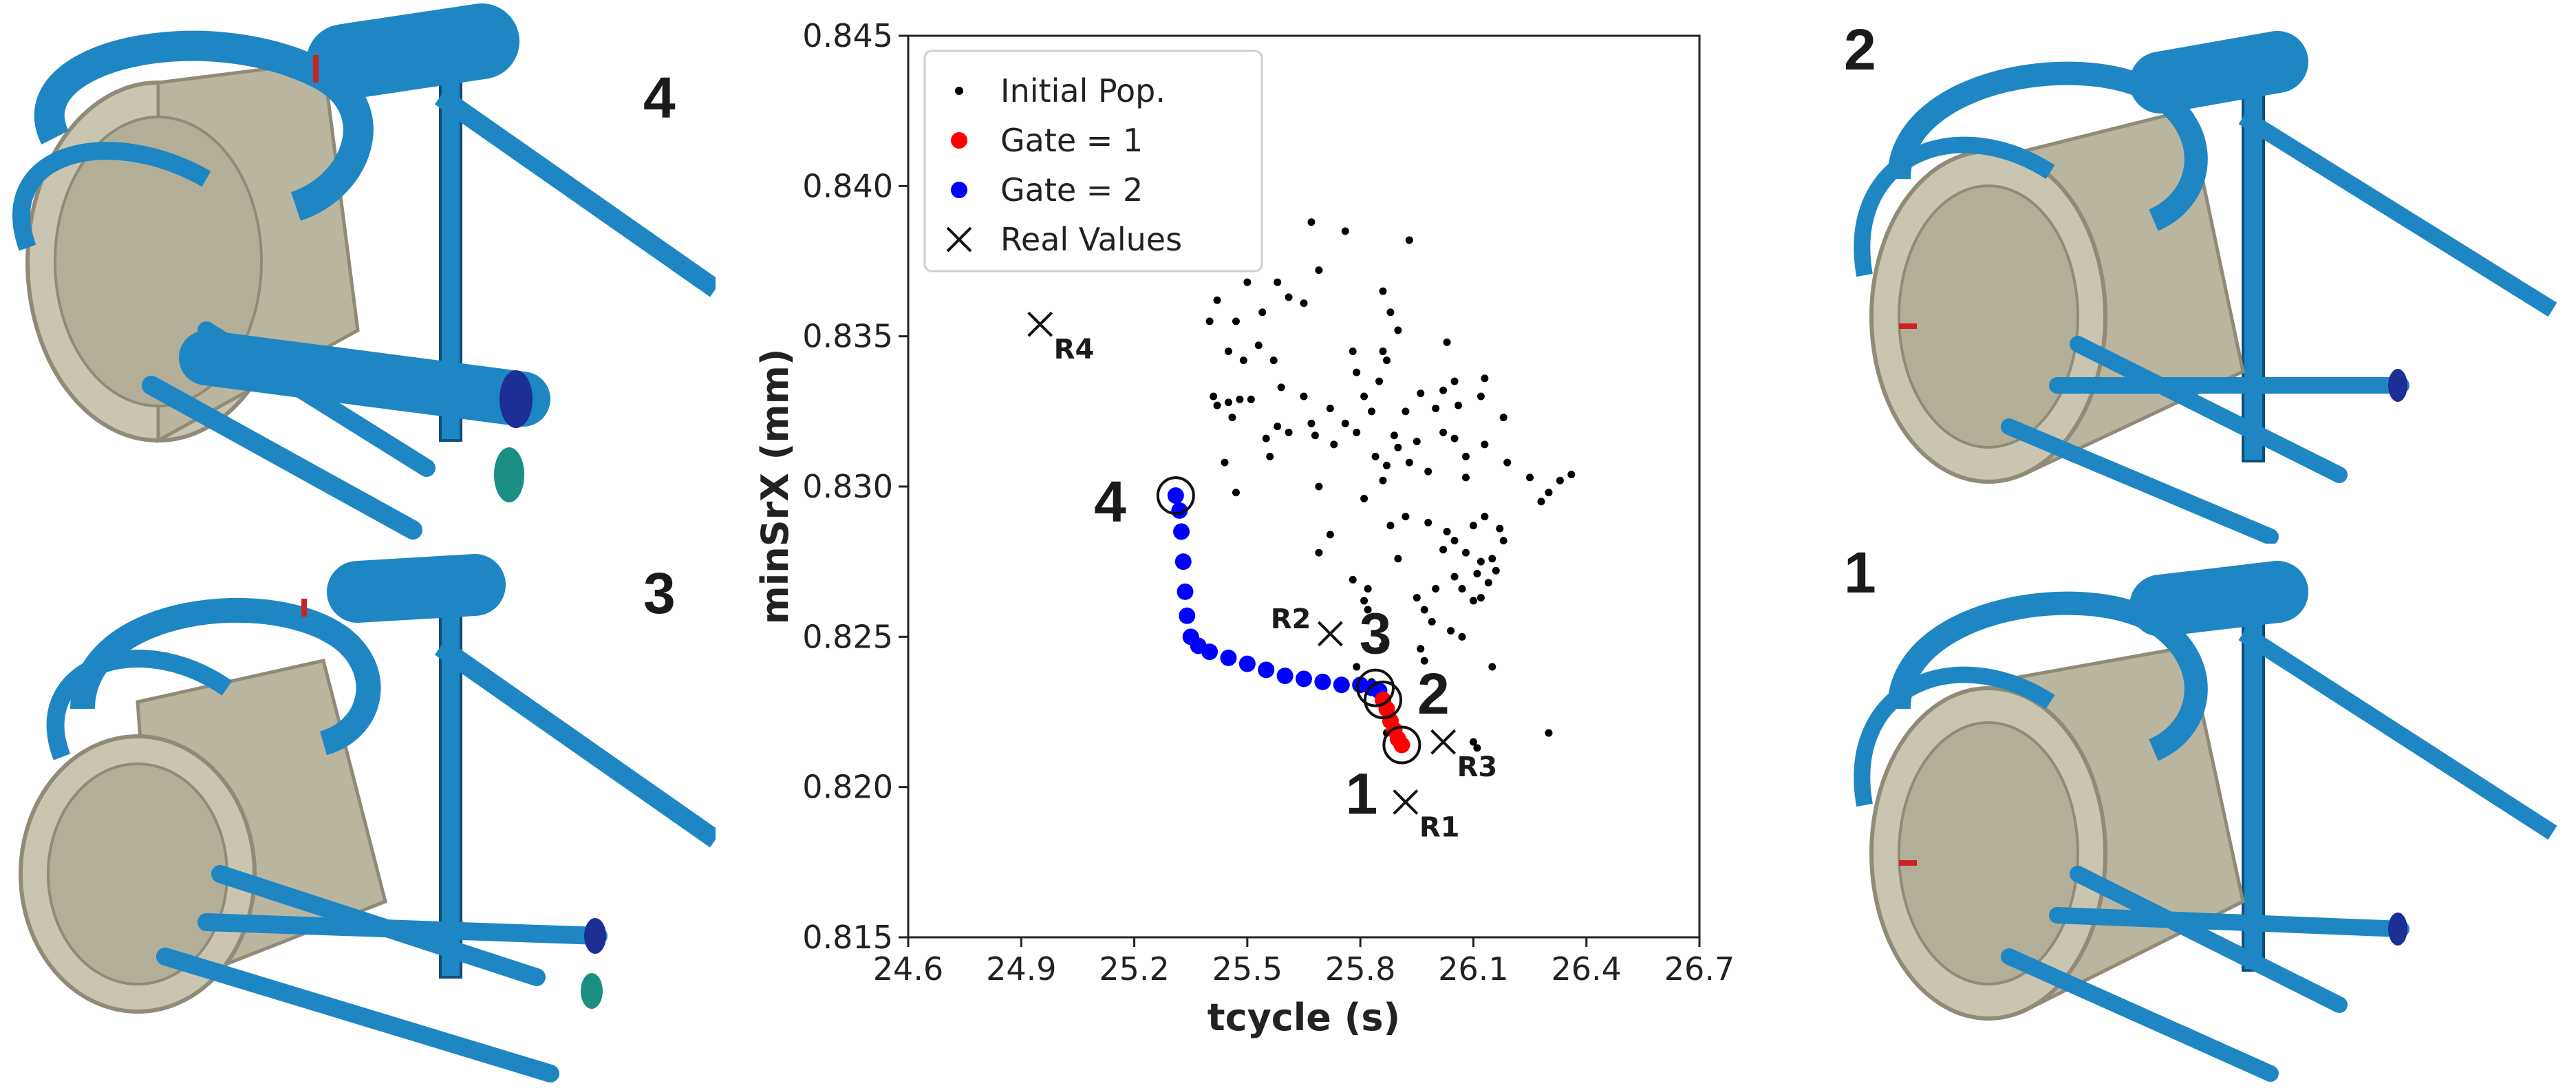  What do you see at coordinates (1093, 161) in the screenshot?
I see `legend-box` at bounding box center [1093, 161].